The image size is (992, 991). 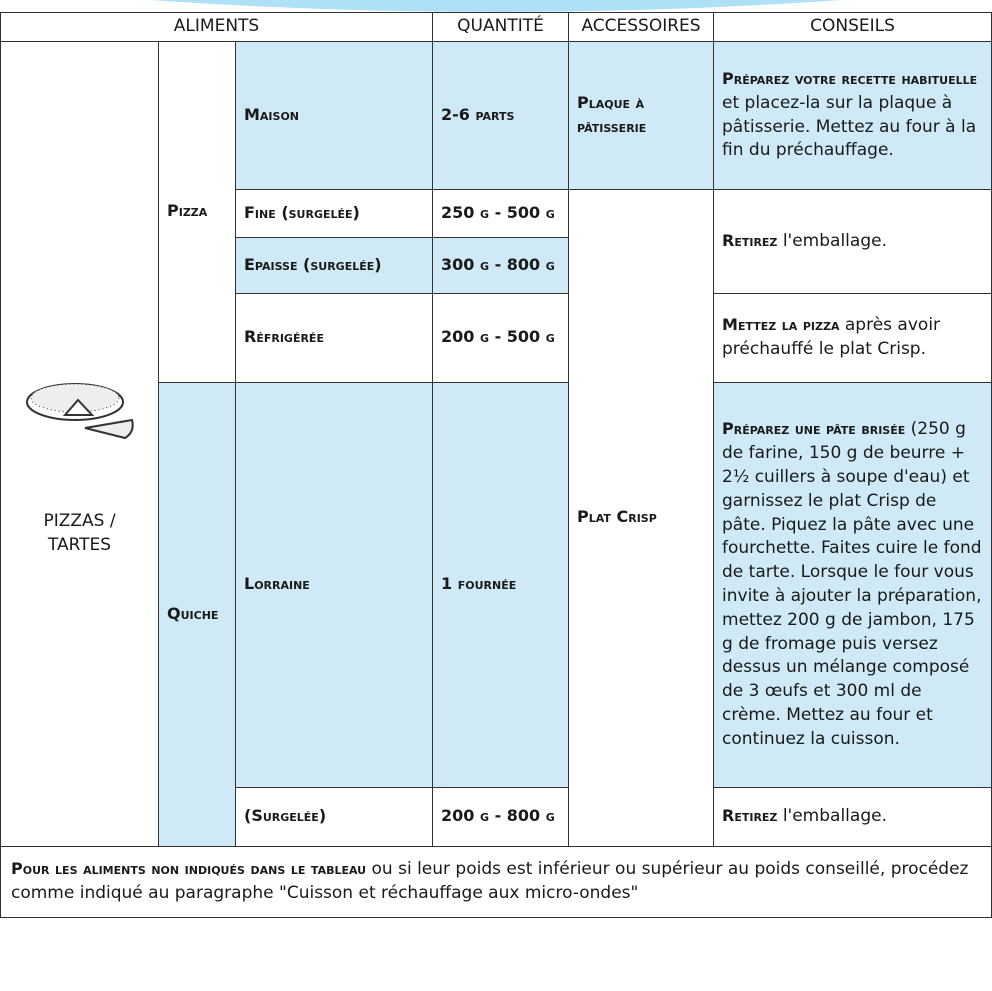 I want to click on food-cell: Fine (surgelée), so click(x=334, y=213).